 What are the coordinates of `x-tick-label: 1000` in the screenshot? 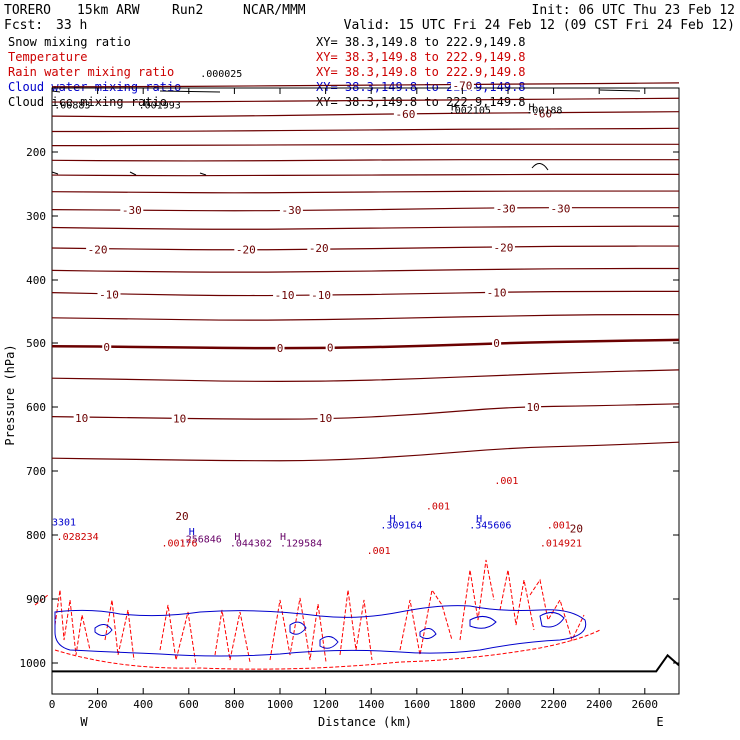 It's located at (280, 704).